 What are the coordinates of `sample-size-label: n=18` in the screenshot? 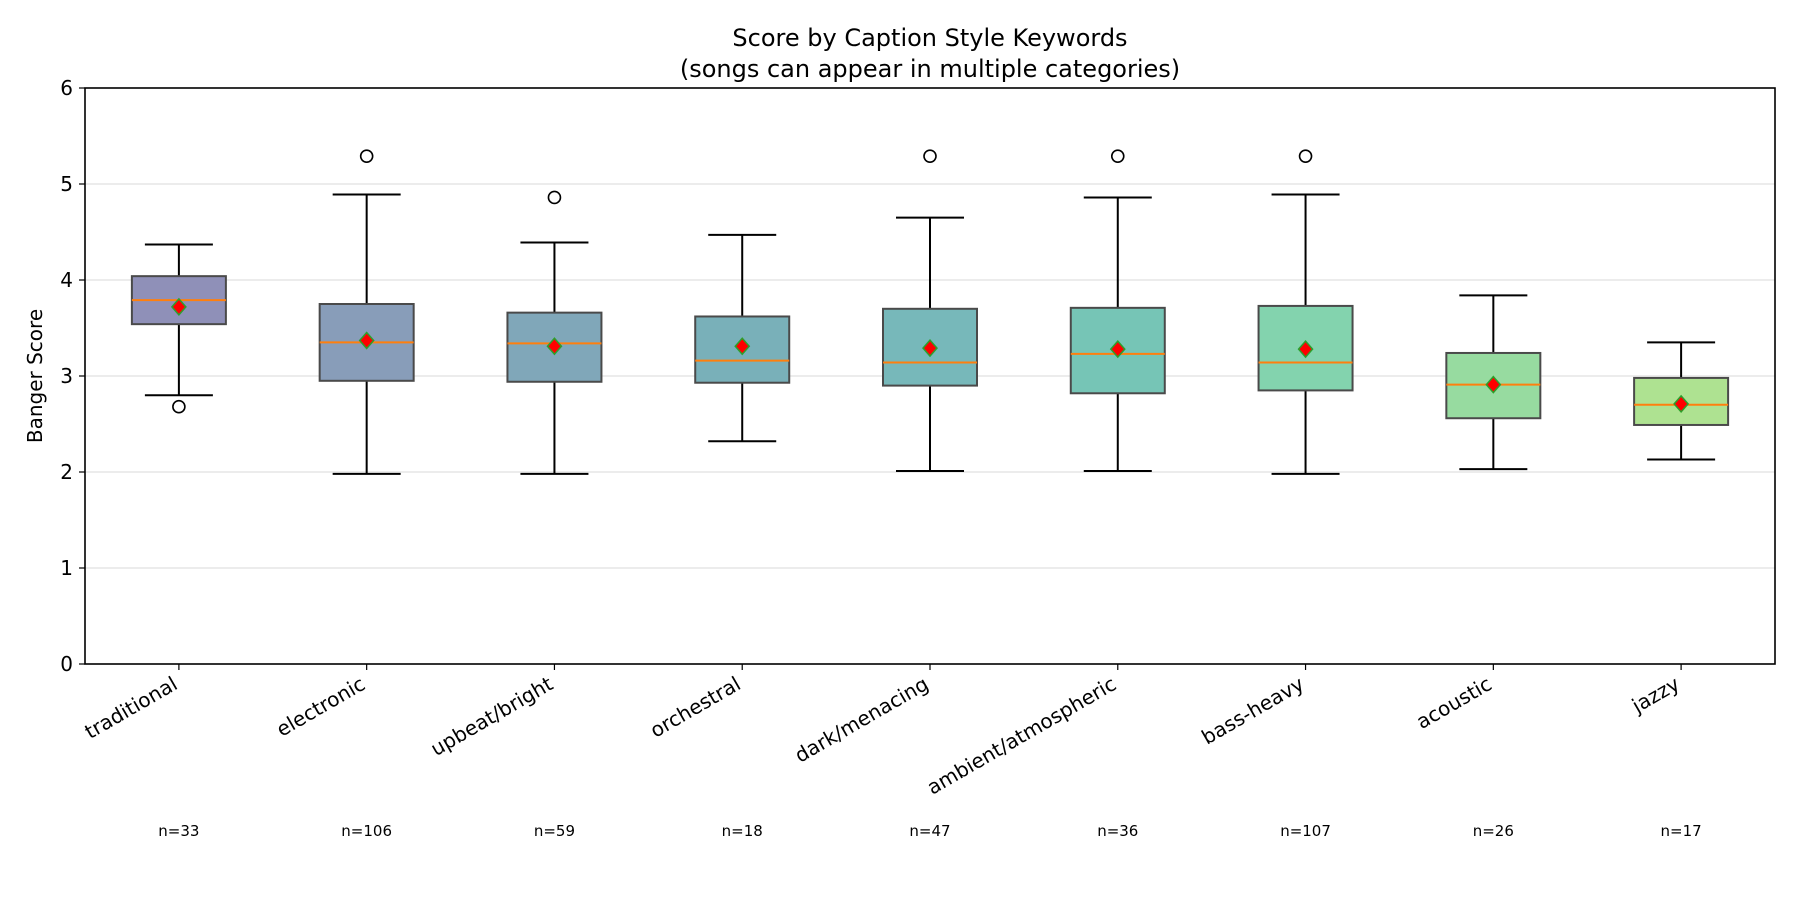 It's located at (742, 831).